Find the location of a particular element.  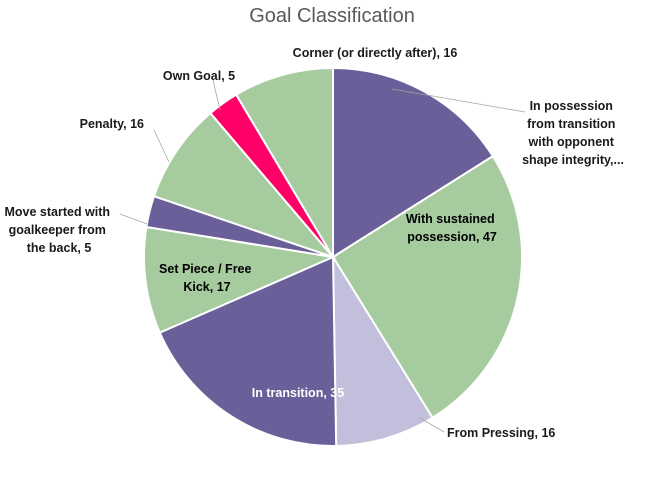

slice-set-piece is located at coordinates (240, 279).